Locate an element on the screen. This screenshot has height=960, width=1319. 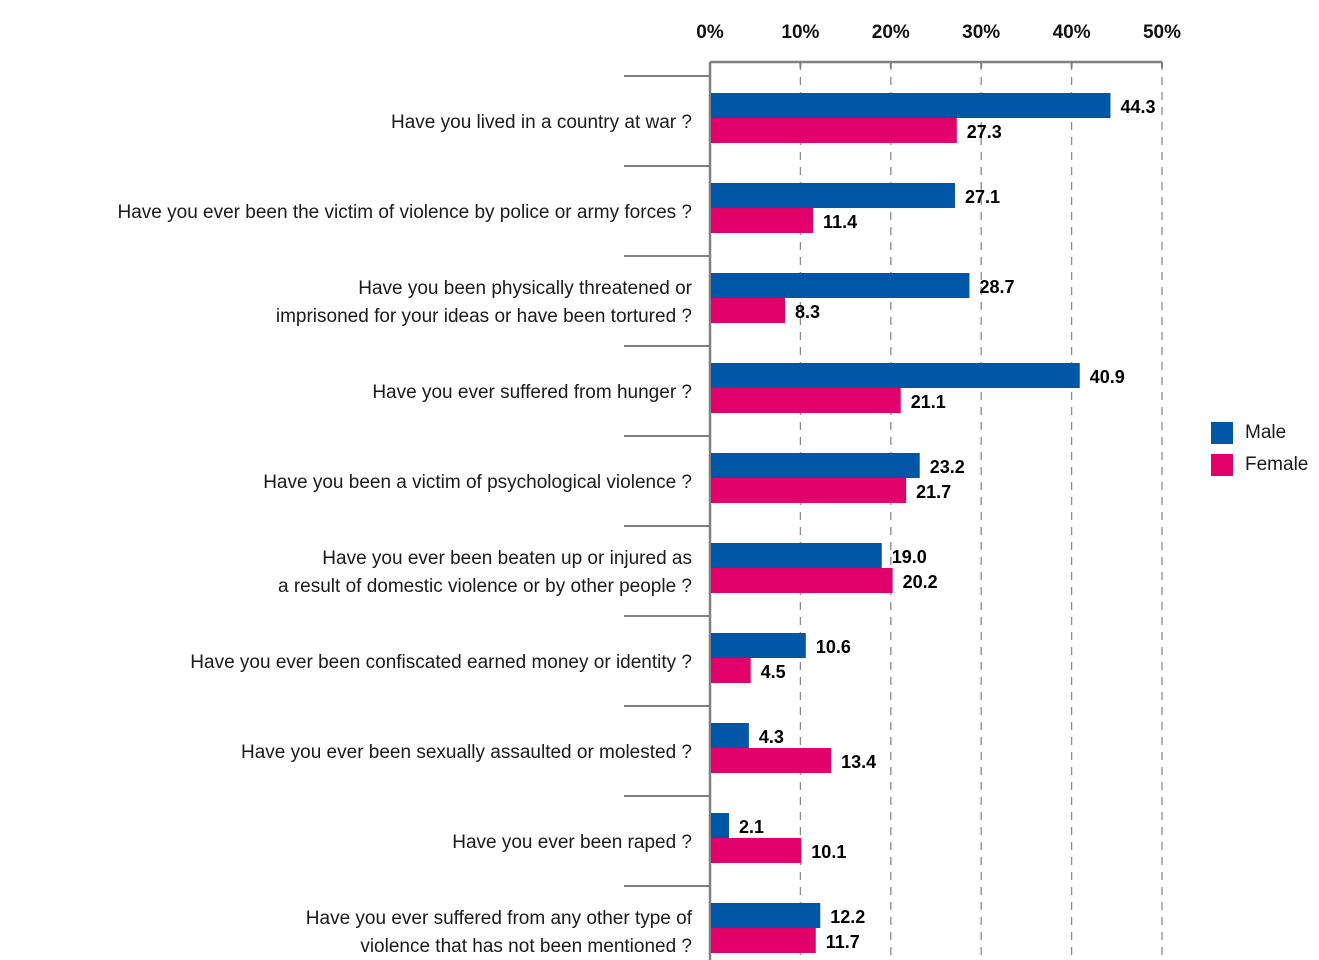
legend: Male Female is located at coordinates (1259, 452).